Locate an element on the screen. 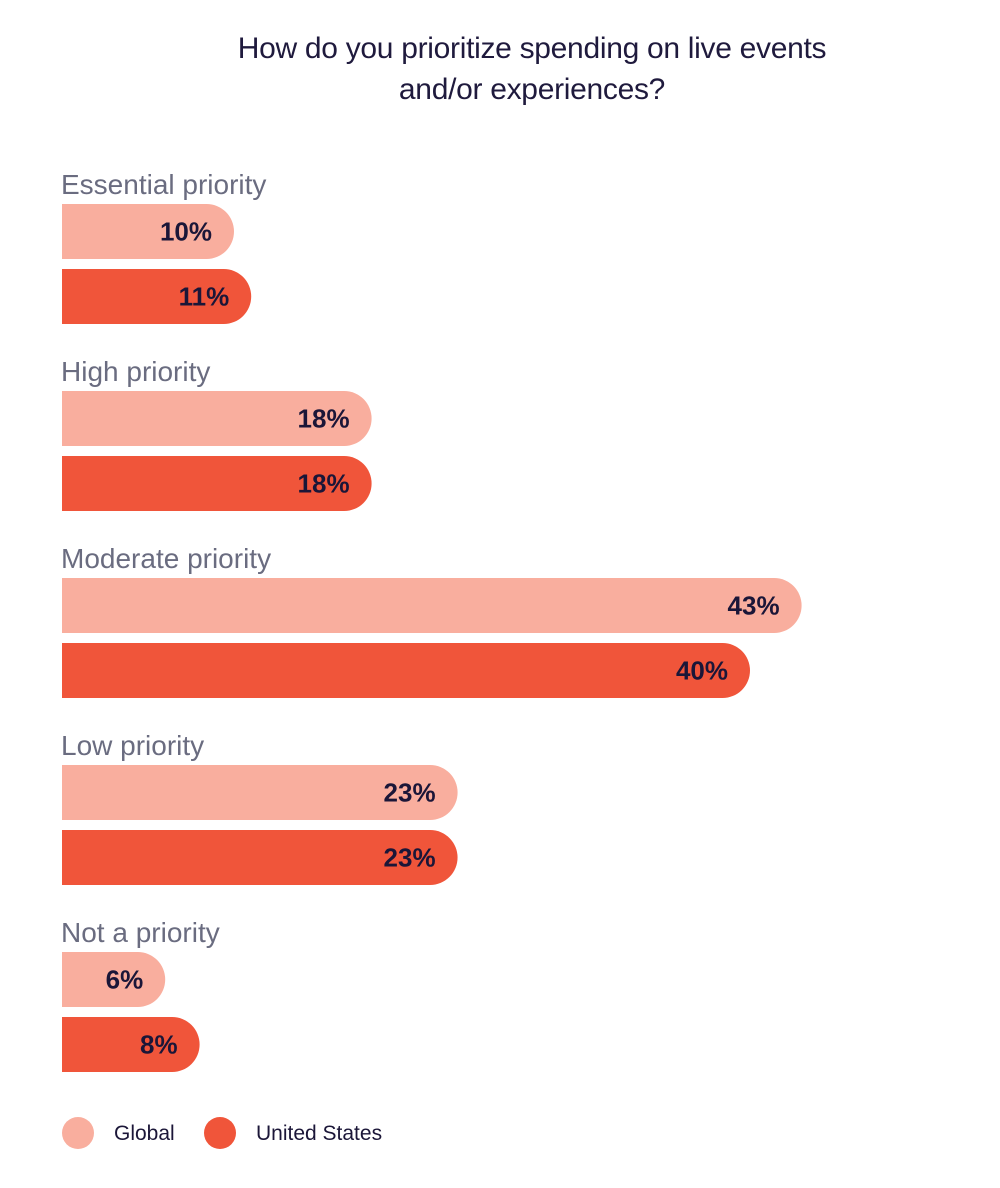 The width and height of the screenshot is (1000, 1188). legend-swatch-united-states is located at coordinates (220, 1133).